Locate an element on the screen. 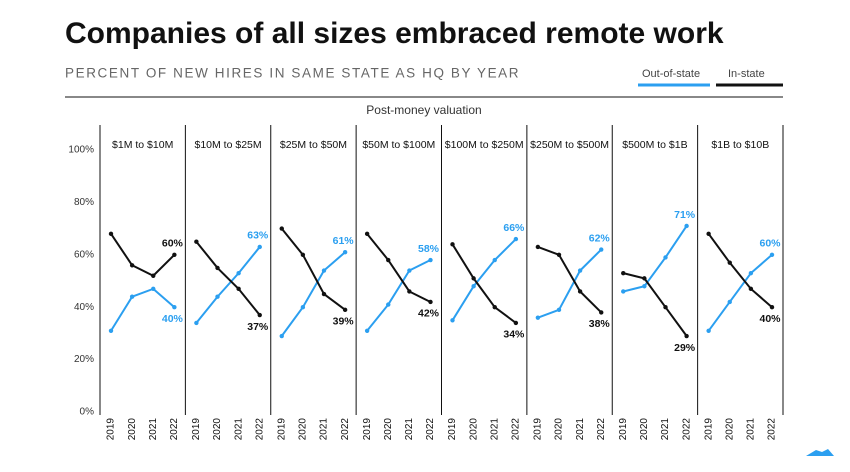 This screenshot has width=850, height=472. value-label: 29% is located at coordinates (685, 348).